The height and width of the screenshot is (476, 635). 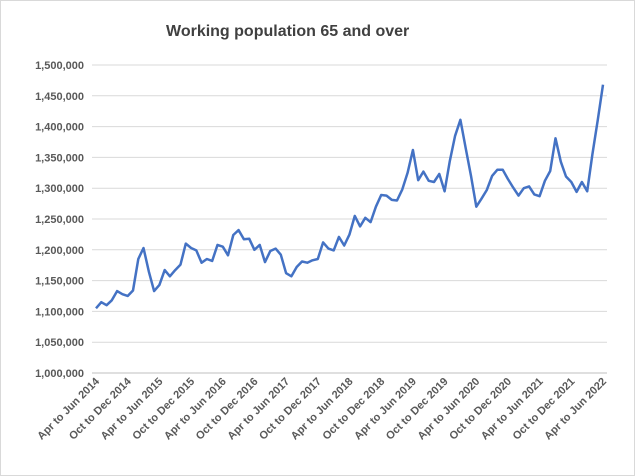 I want to click on y-tick-label: 1,300,000, so click(x=59, y=189).